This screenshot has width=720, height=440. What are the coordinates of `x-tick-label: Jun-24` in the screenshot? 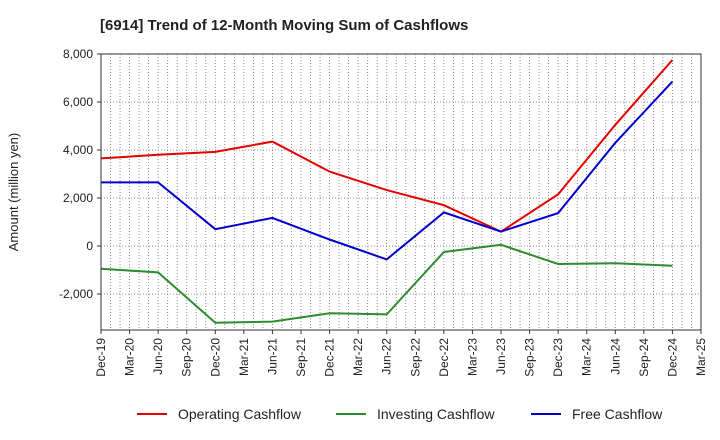 It's located at (615, 356).